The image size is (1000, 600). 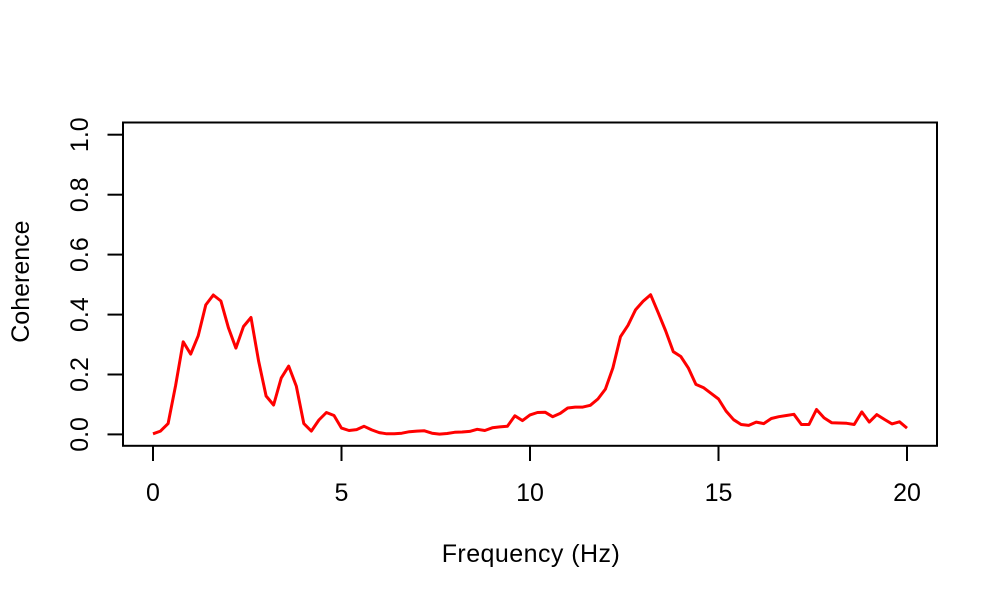 I want to click on svg-text: 15, so click(x=719, y=493).